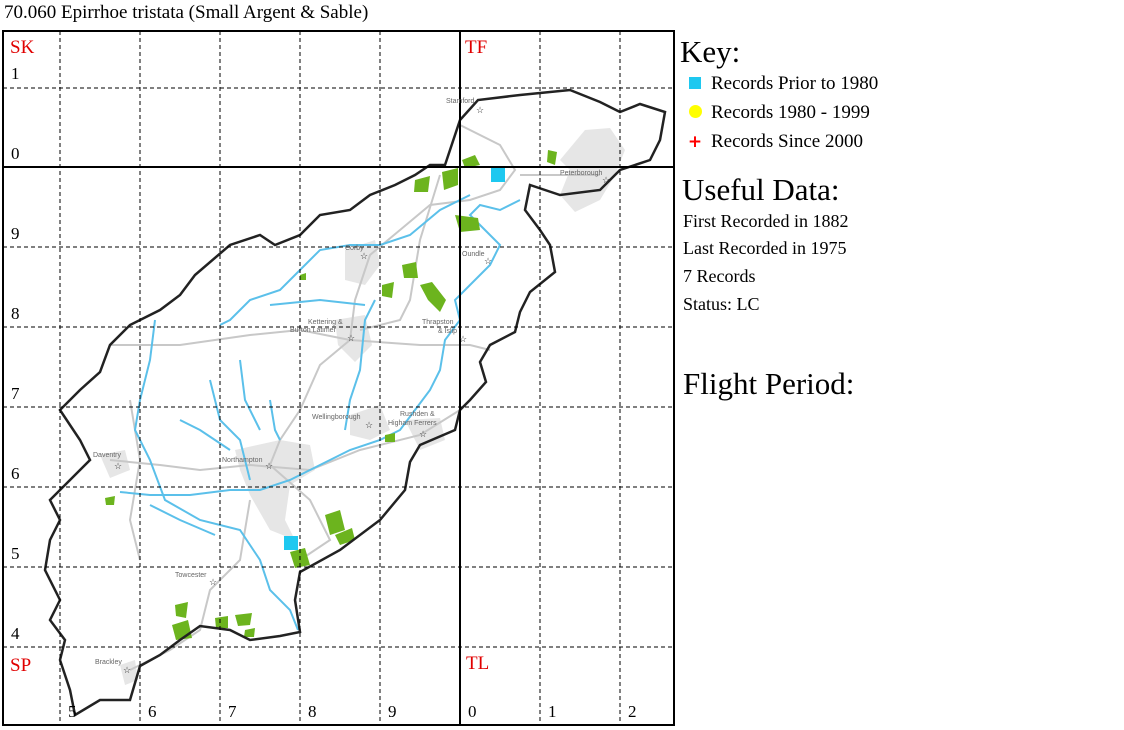  I want to click on town-thrapston: Thrapston, so click(438, 322).